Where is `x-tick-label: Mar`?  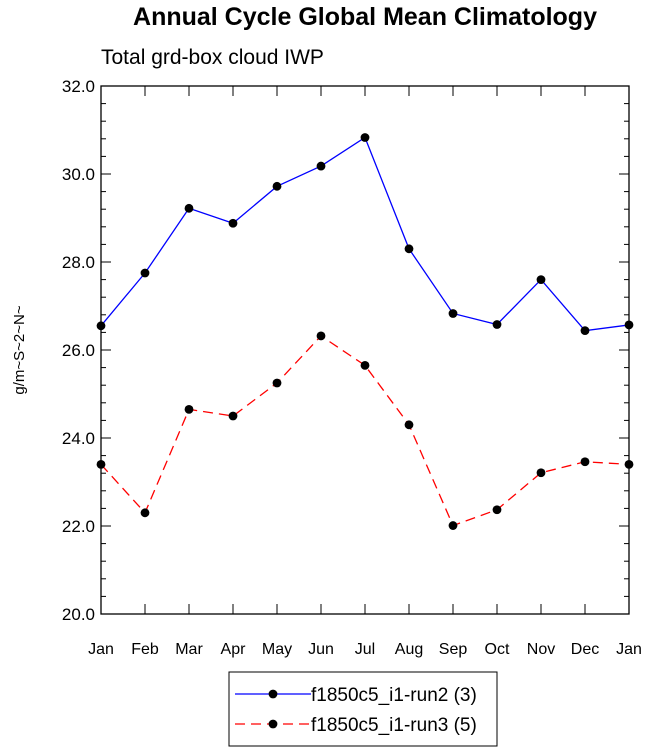 x-tick-label: Mar is located at coordinates (189, 649).